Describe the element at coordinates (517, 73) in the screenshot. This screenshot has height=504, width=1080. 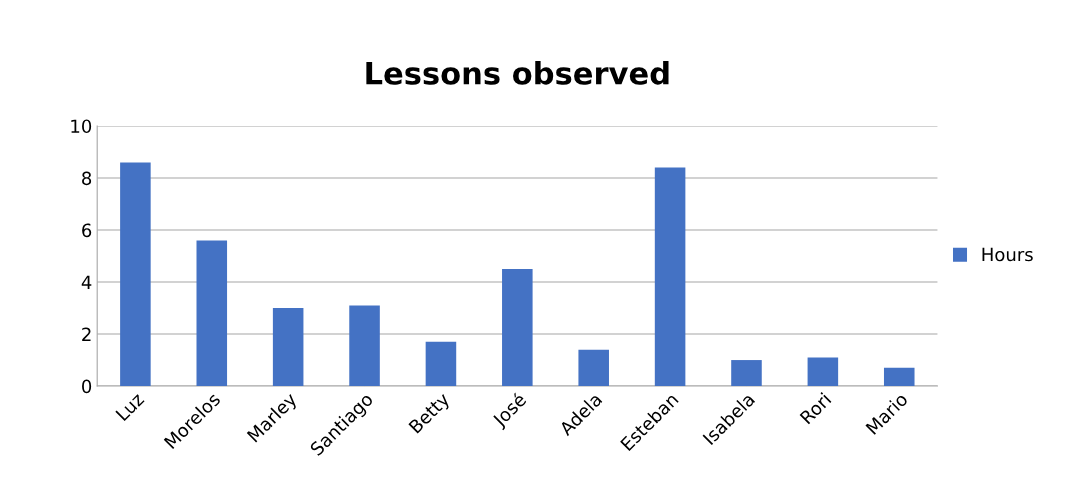
I see `chart-title: Lessons observed` at that location.